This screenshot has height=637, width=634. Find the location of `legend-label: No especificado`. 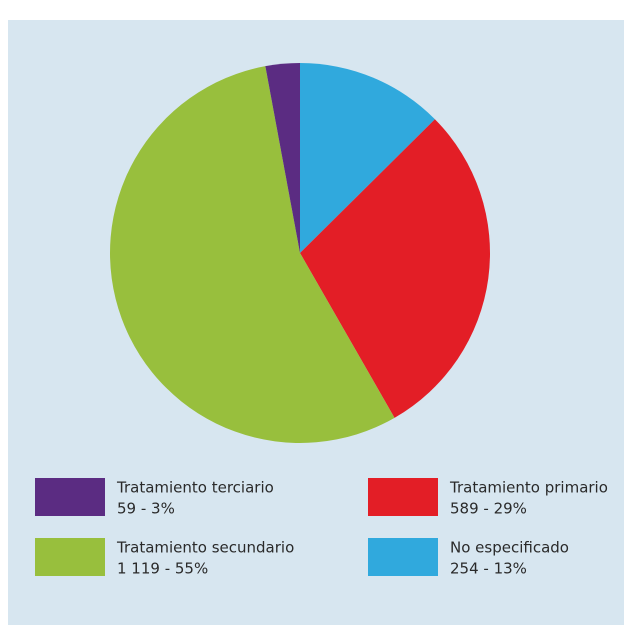

legend-label: No especificado is located at coordinates (509, 548).